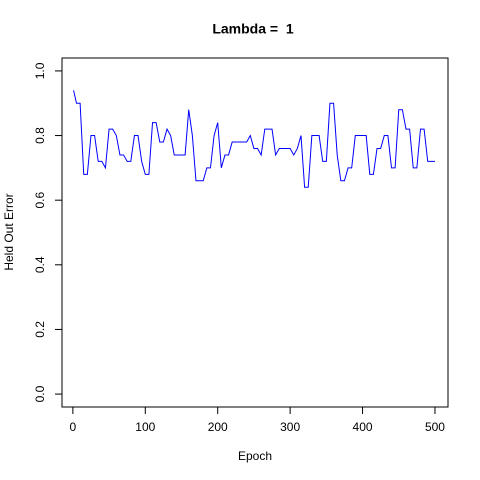  What do you see at coordinates (363, 427) in the screenshot?
I see `x-tick-label: 400` at bounding box center [363, 427].